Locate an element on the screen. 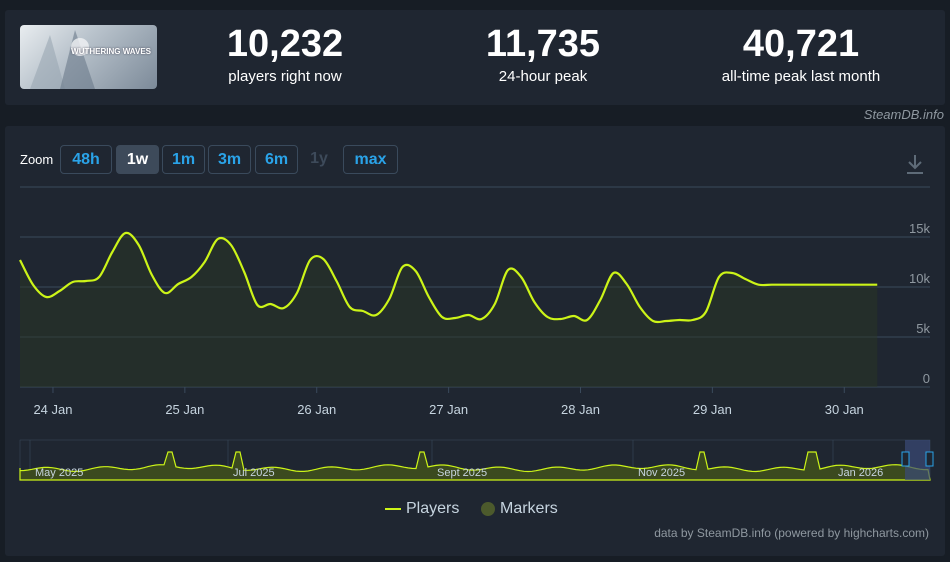 The image size is (950, 562). zoom-1y-button: 1y is located at coordinates (319, 158).